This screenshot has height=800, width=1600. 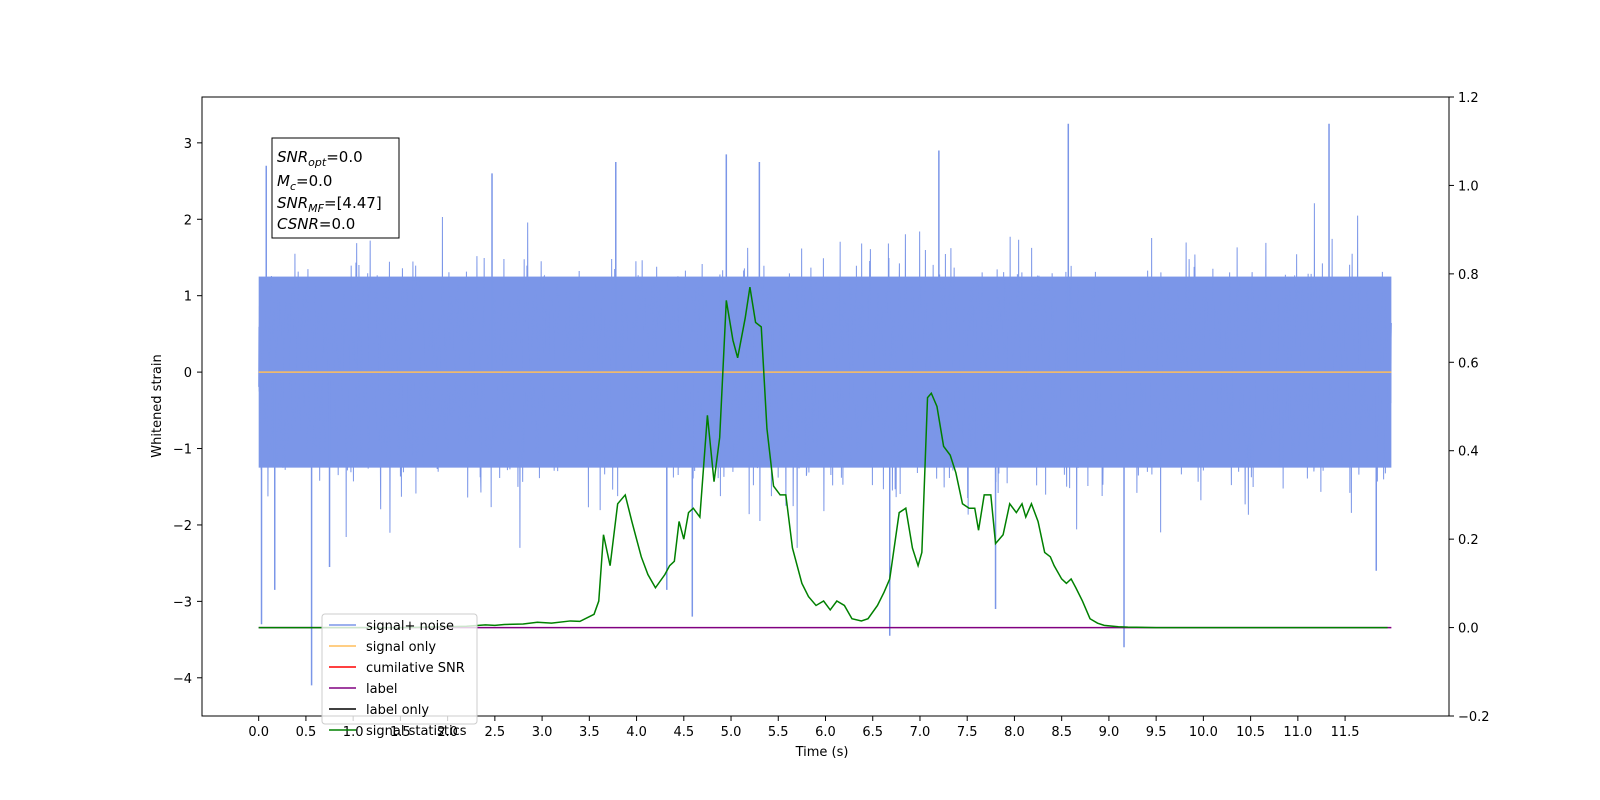 I want to click on x-tick-label: 8.5, so click(x=1061, y=732).